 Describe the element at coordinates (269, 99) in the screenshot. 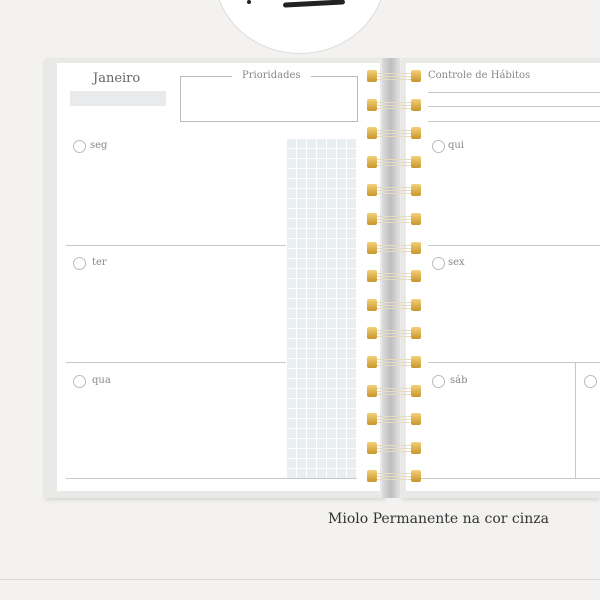

I see `priorities-box` at that location.